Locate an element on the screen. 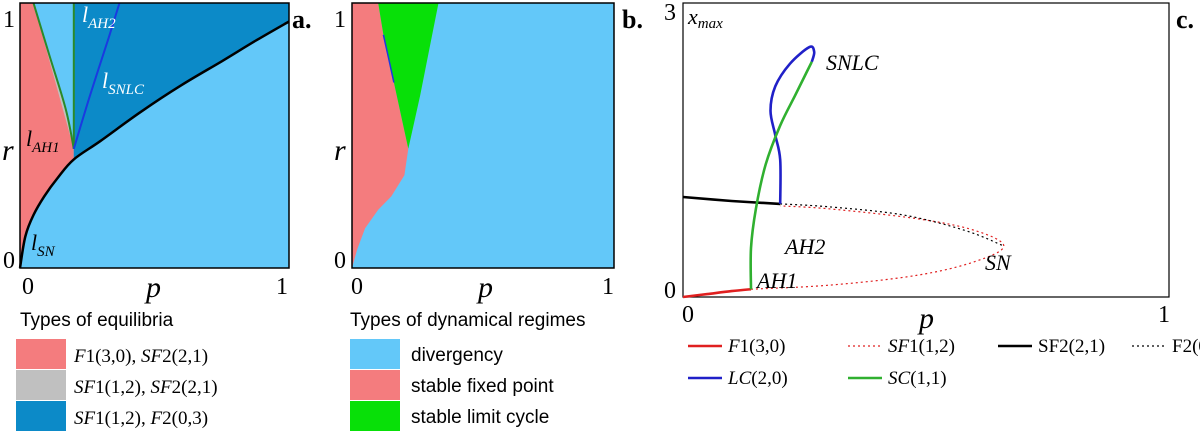 Image resolution: width=1200 pixels, height=435 pixels. legend-label-b-0: divergency is located at coordinates (457, 355).